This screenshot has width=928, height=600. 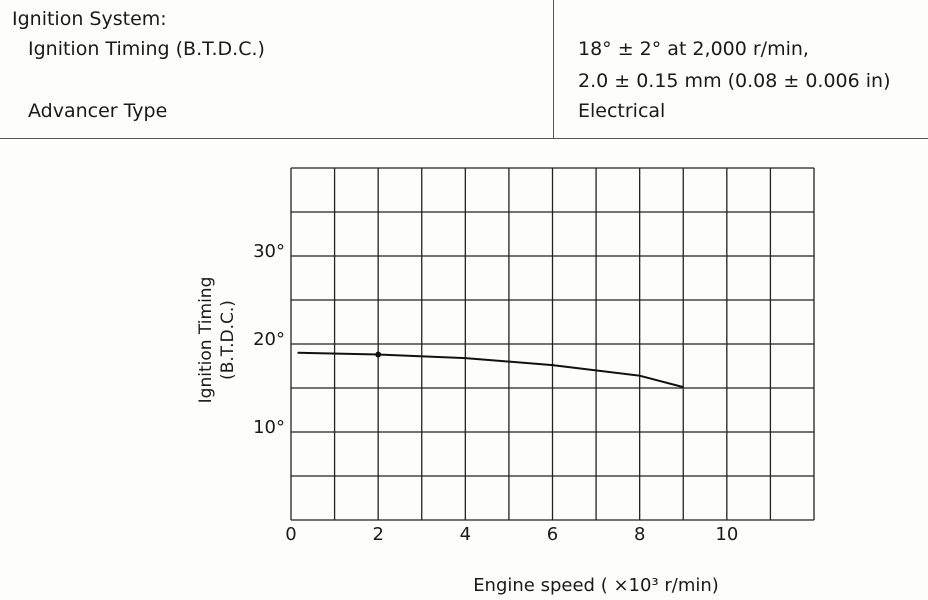 What do you see at coordinates (693, 49) in the screenshot?
I see `row-value: 18° ± 2° at 2,000 r/min,` at bounding box center [693, 49].